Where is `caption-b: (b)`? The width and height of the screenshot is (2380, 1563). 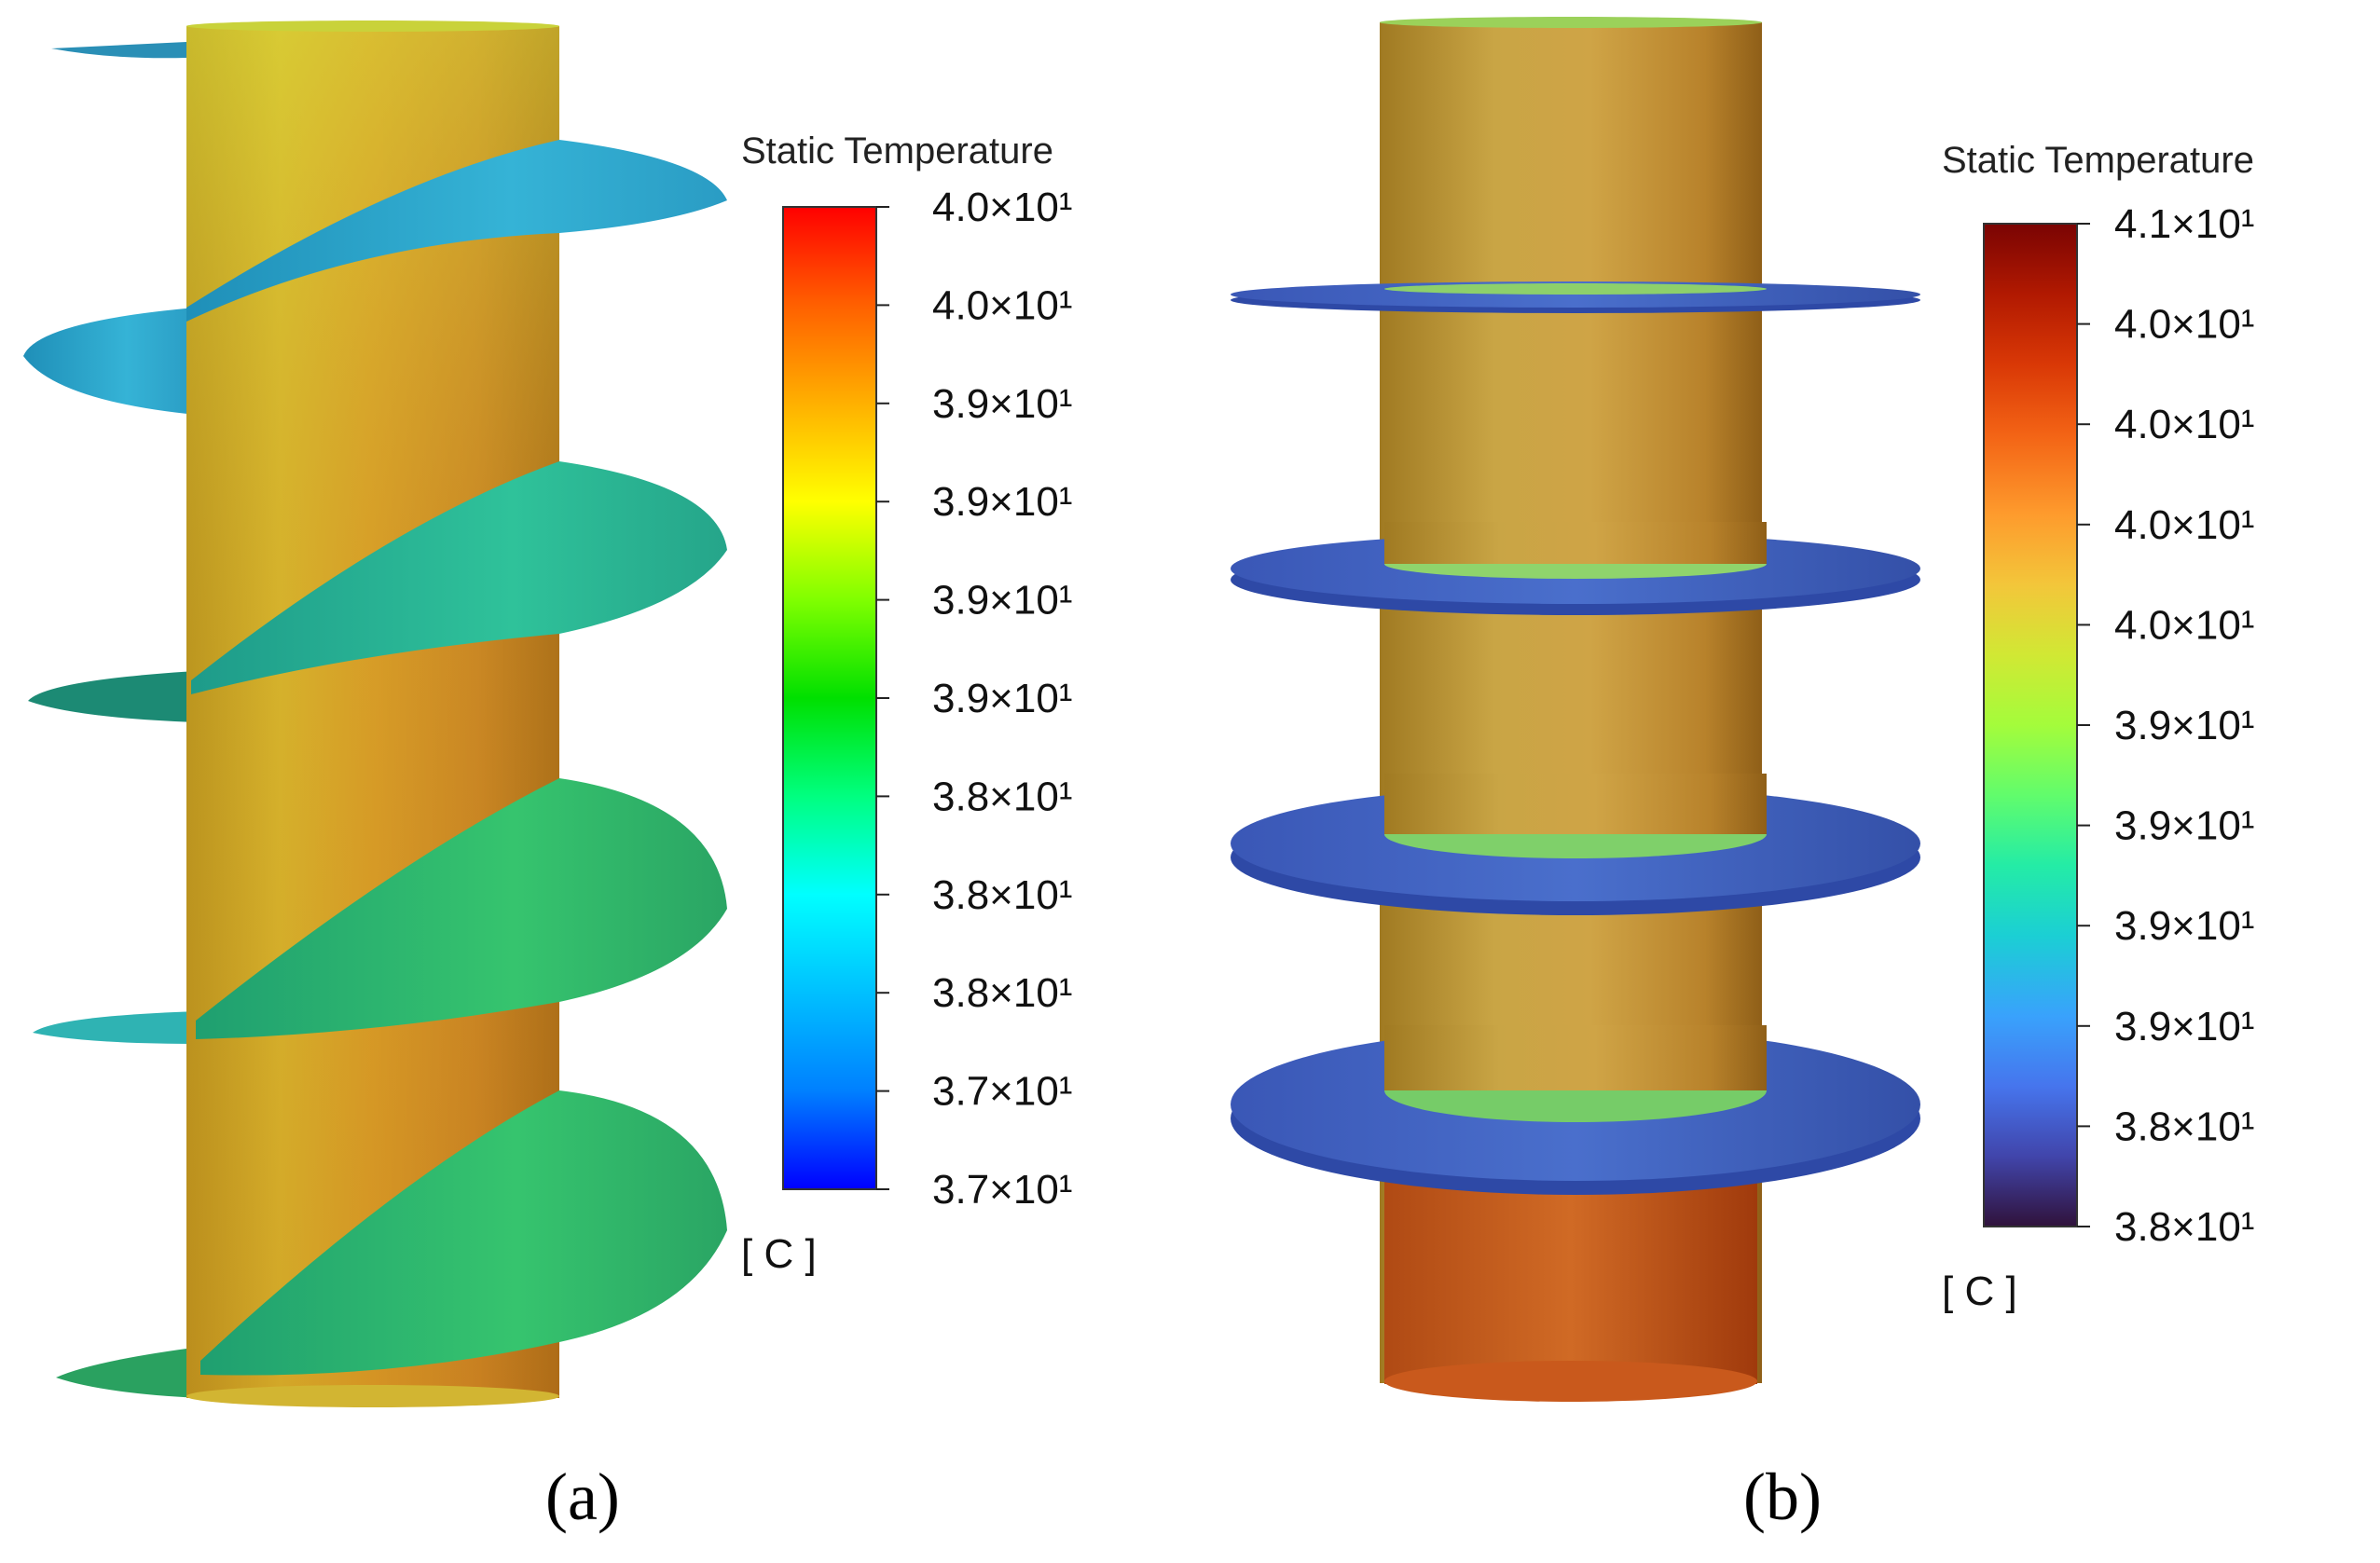 caption-b: (b) is located at coordinates (1782, 1497).